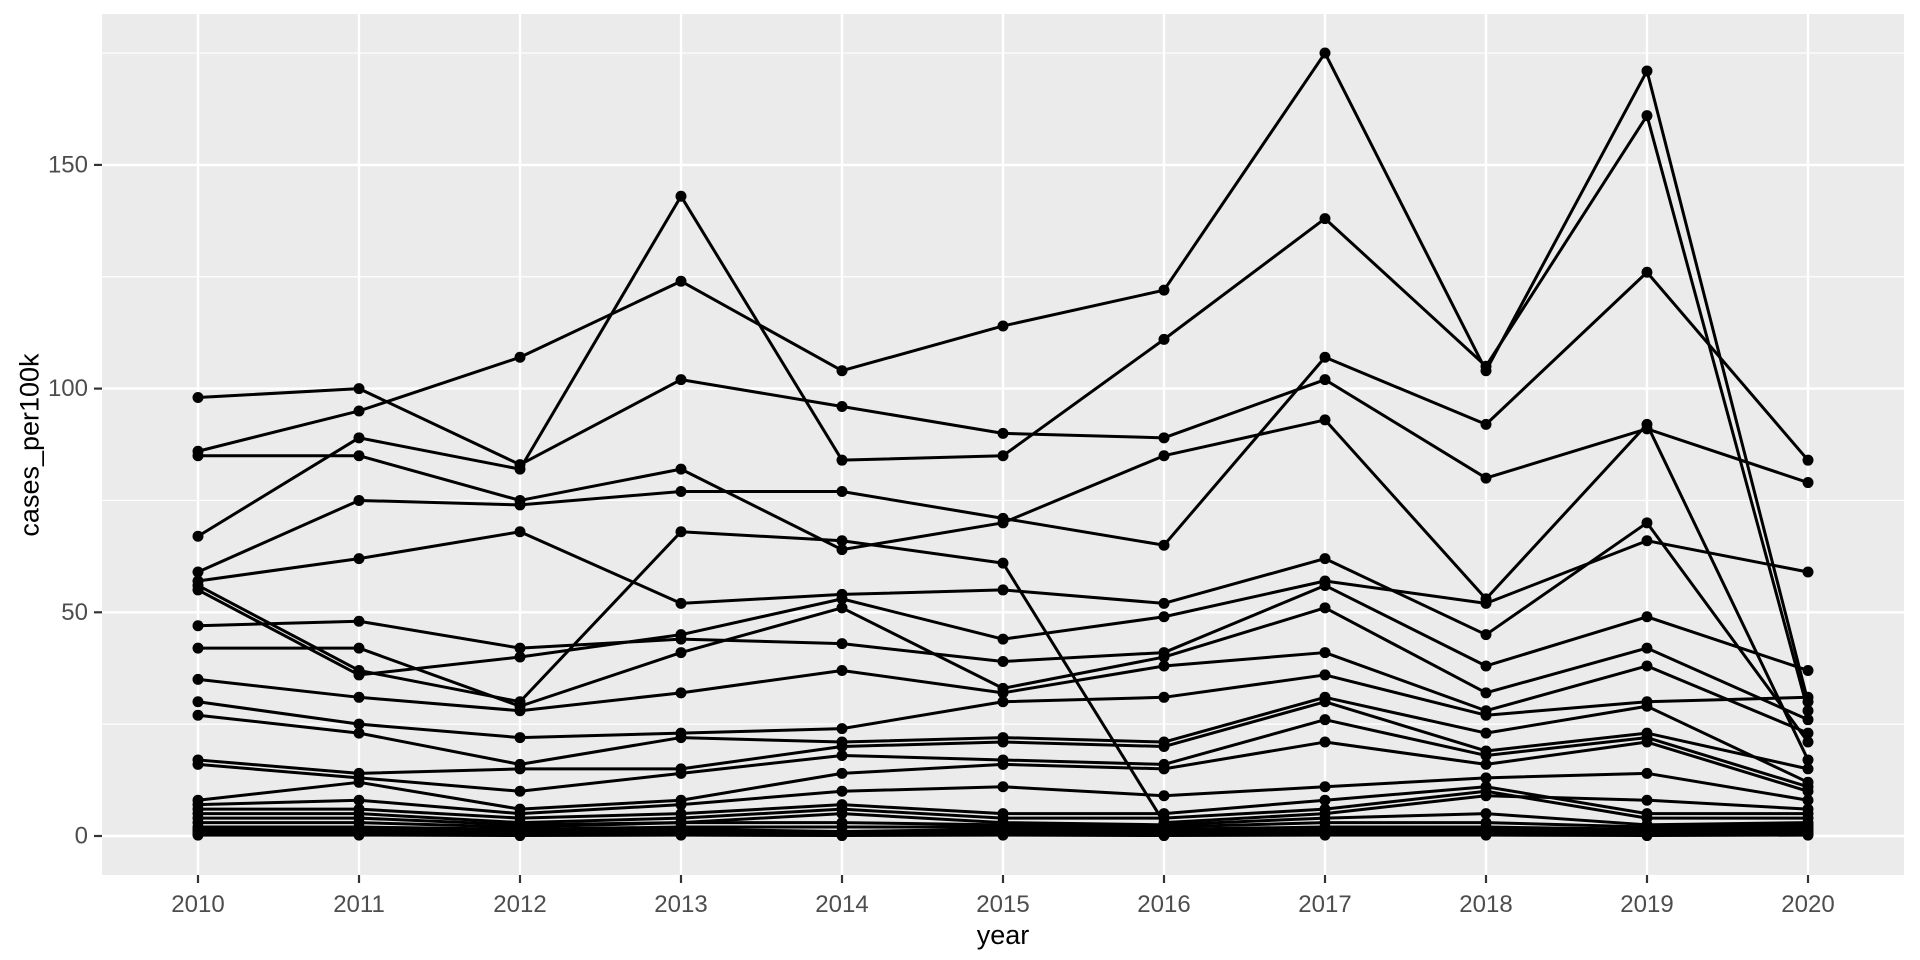 The width and height of the screenshot is (1920, 960). What do you see at coordinates (680, 904) in the screenshot?
I see `x-tick-label: 2013` at bounding box center [680, 904].